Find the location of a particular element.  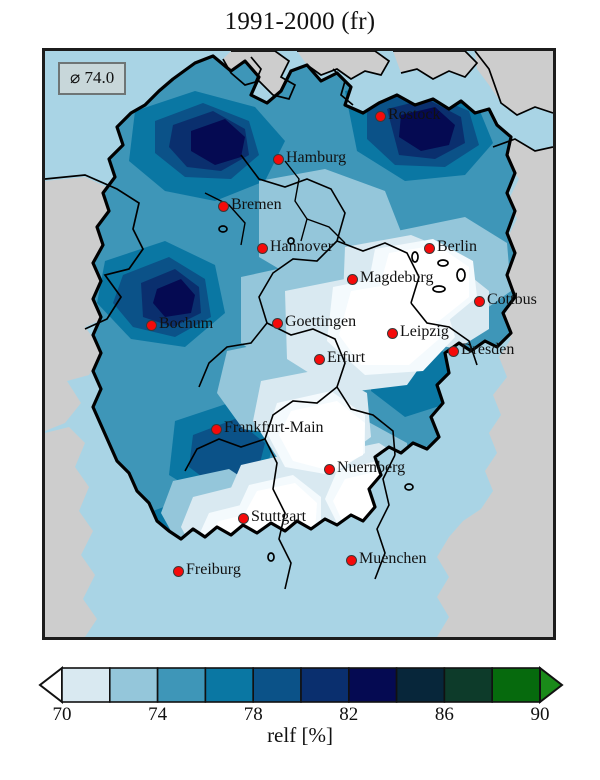

city-label: Dresden is located at coordinates (488, 349).